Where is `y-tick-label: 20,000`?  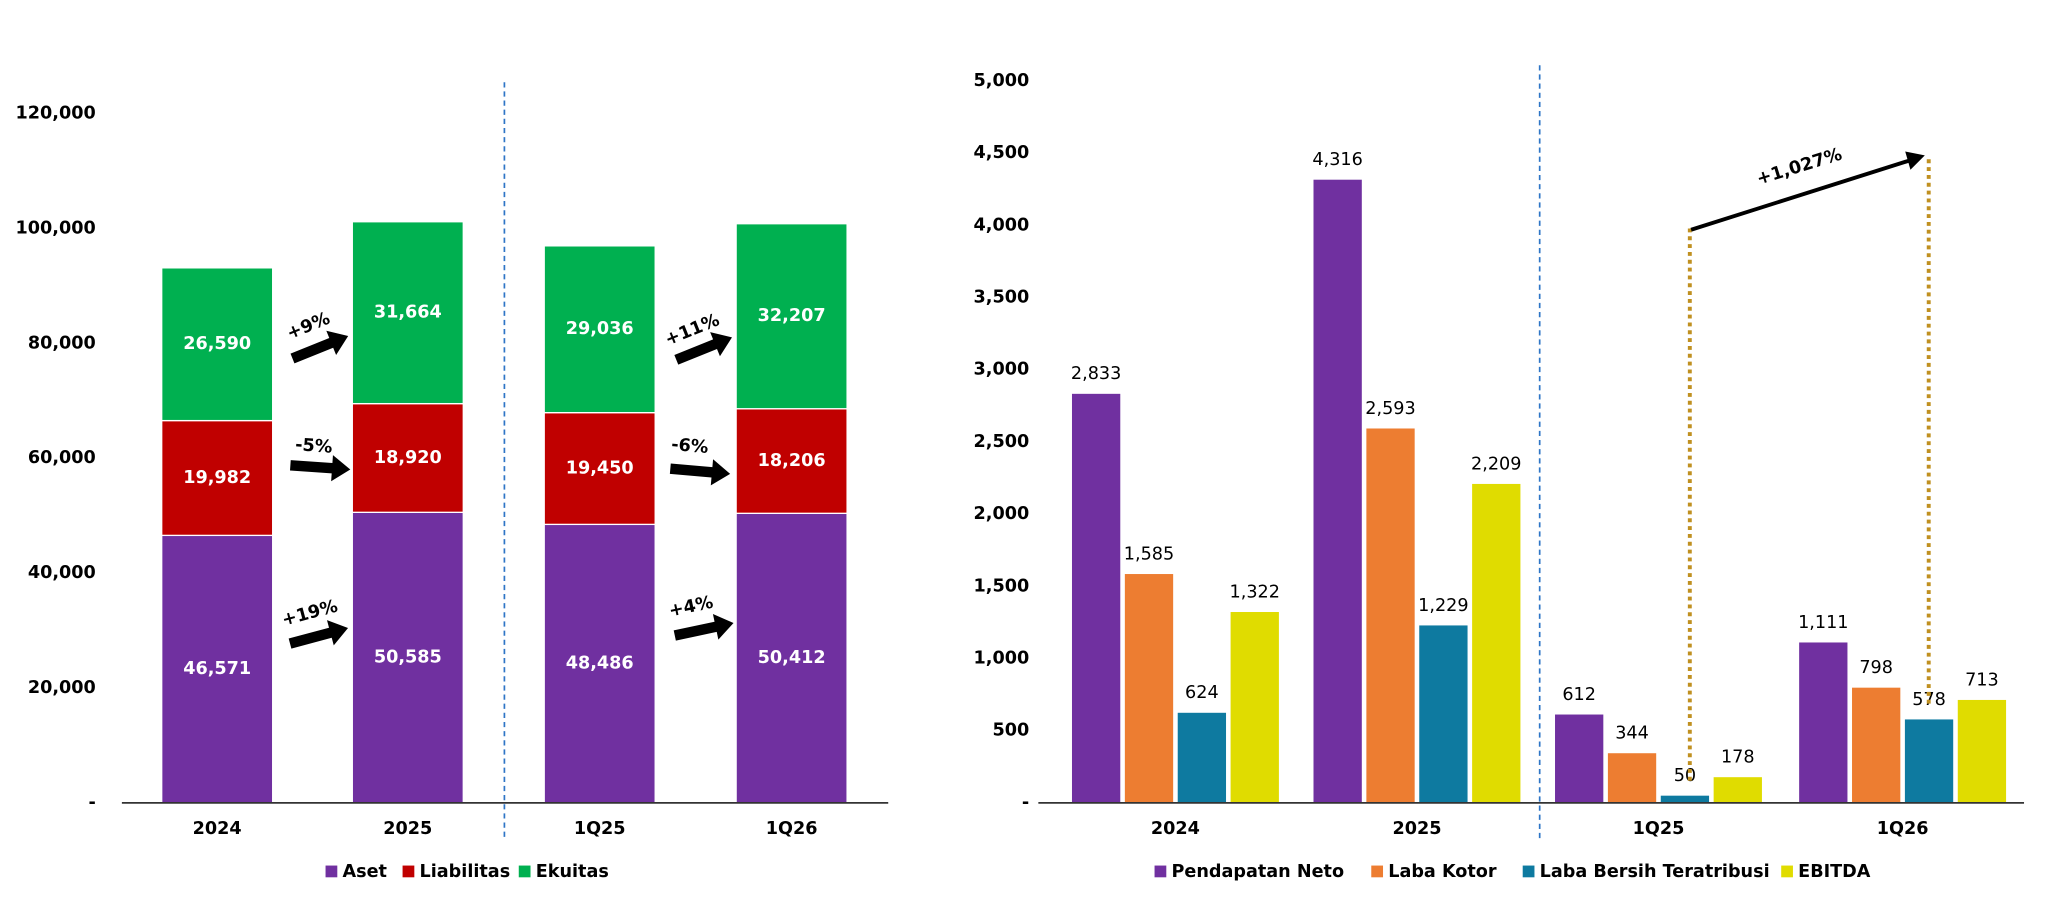 y-tick-label: 20,000 is located at coordinates (62, 688).